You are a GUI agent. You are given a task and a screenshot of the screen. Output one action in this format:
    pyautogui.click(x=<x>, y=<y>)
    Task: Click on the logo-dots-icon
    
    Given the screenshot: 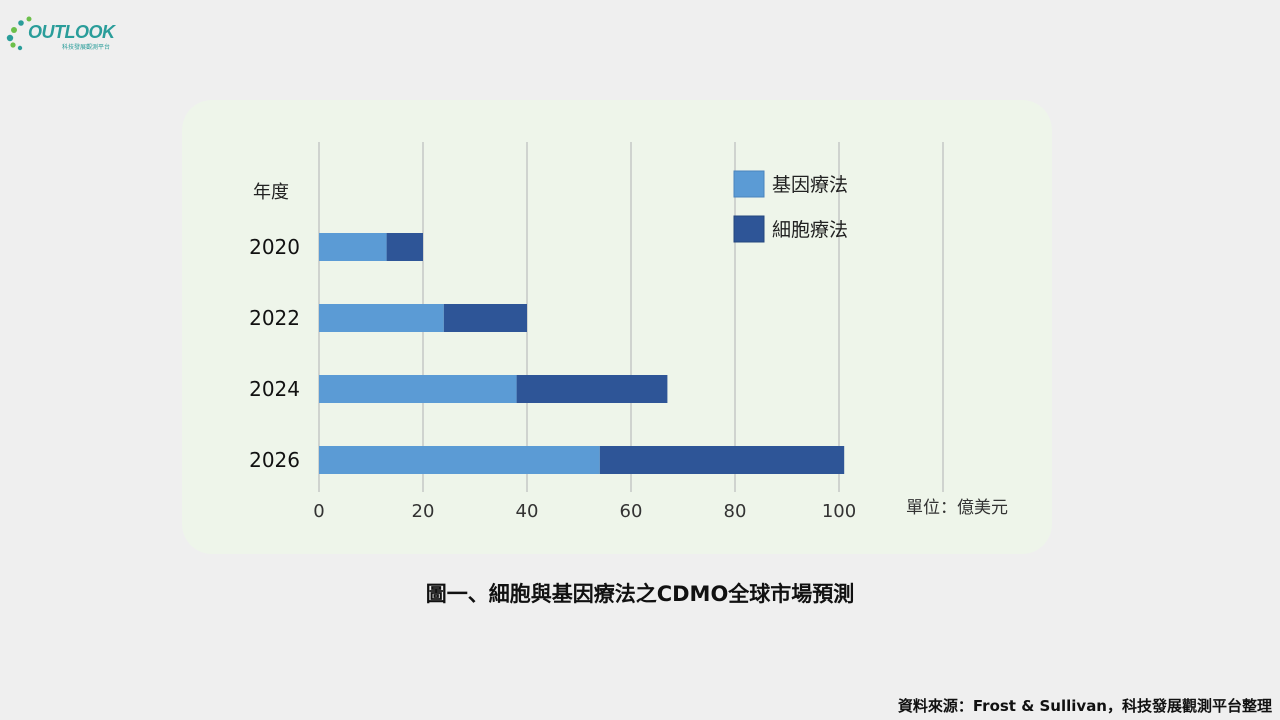 What is the action you would take?
    pyautogui.click(x=19, y=33)
    